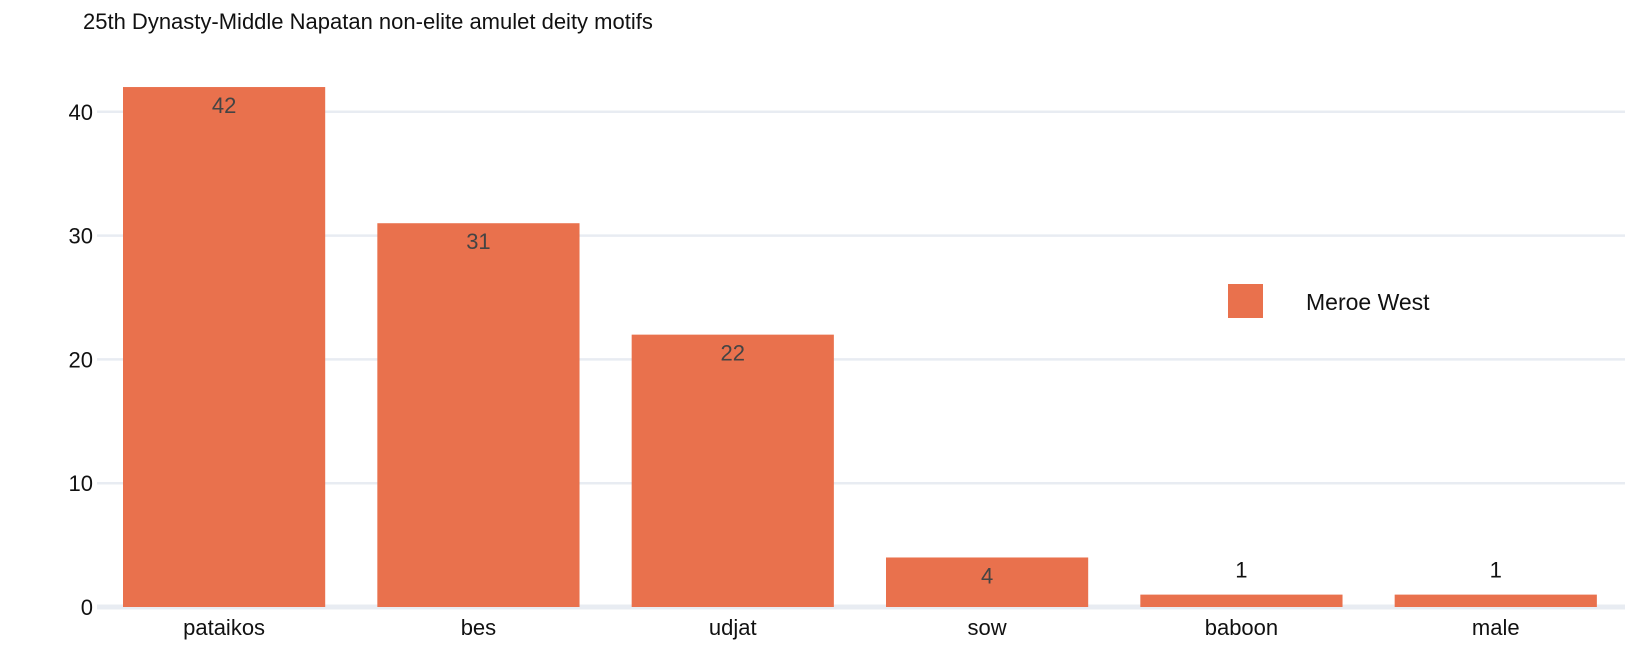 The image size is (1650, 660). Describe the element at coordinates (81, 112) in the screenshot. I see `y-tick-label: 40` at that location.